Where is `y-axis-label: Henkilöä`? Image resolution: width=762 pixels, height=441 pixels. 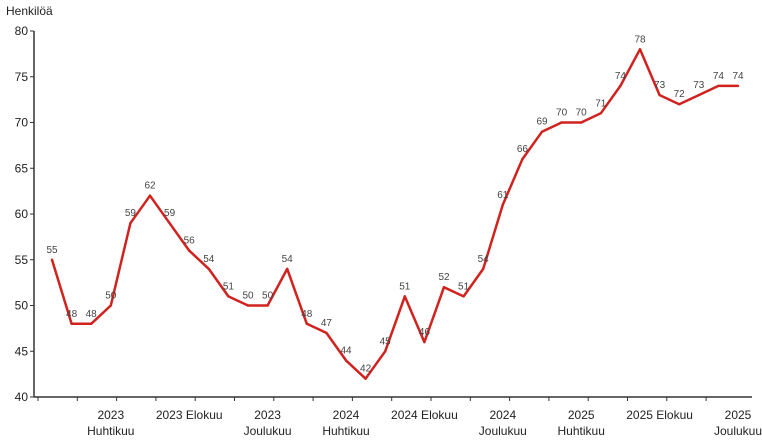
y-axis-label: Henkilöä is located at coordinates (29, 11).